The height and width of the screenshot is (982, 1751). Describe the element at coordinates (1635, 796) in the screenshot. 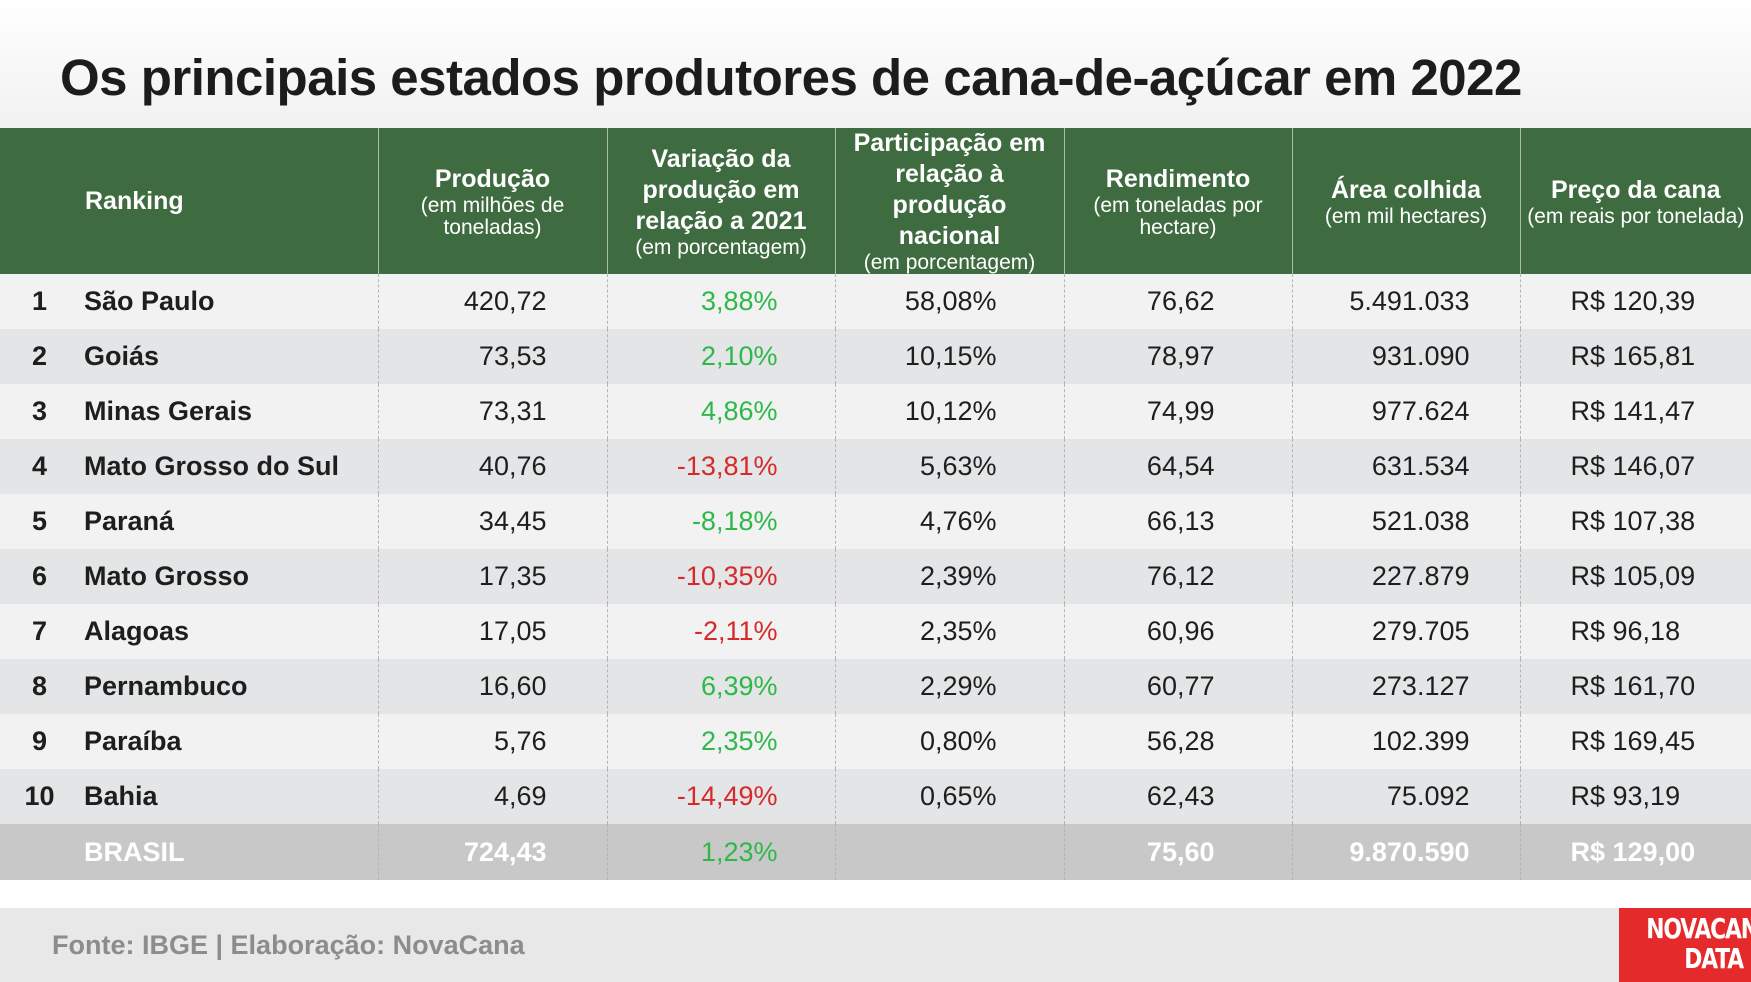

I see `price-cell: R$ 93,19` at that location.